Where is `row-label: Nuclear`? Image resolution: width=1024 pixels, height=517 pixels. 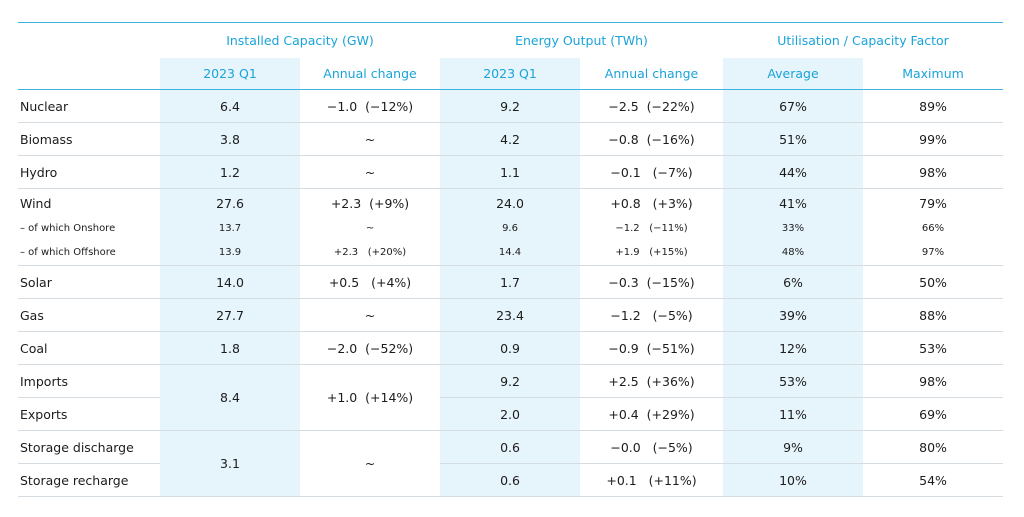
row-label: Nuclear is located at coordinates (89, 106).